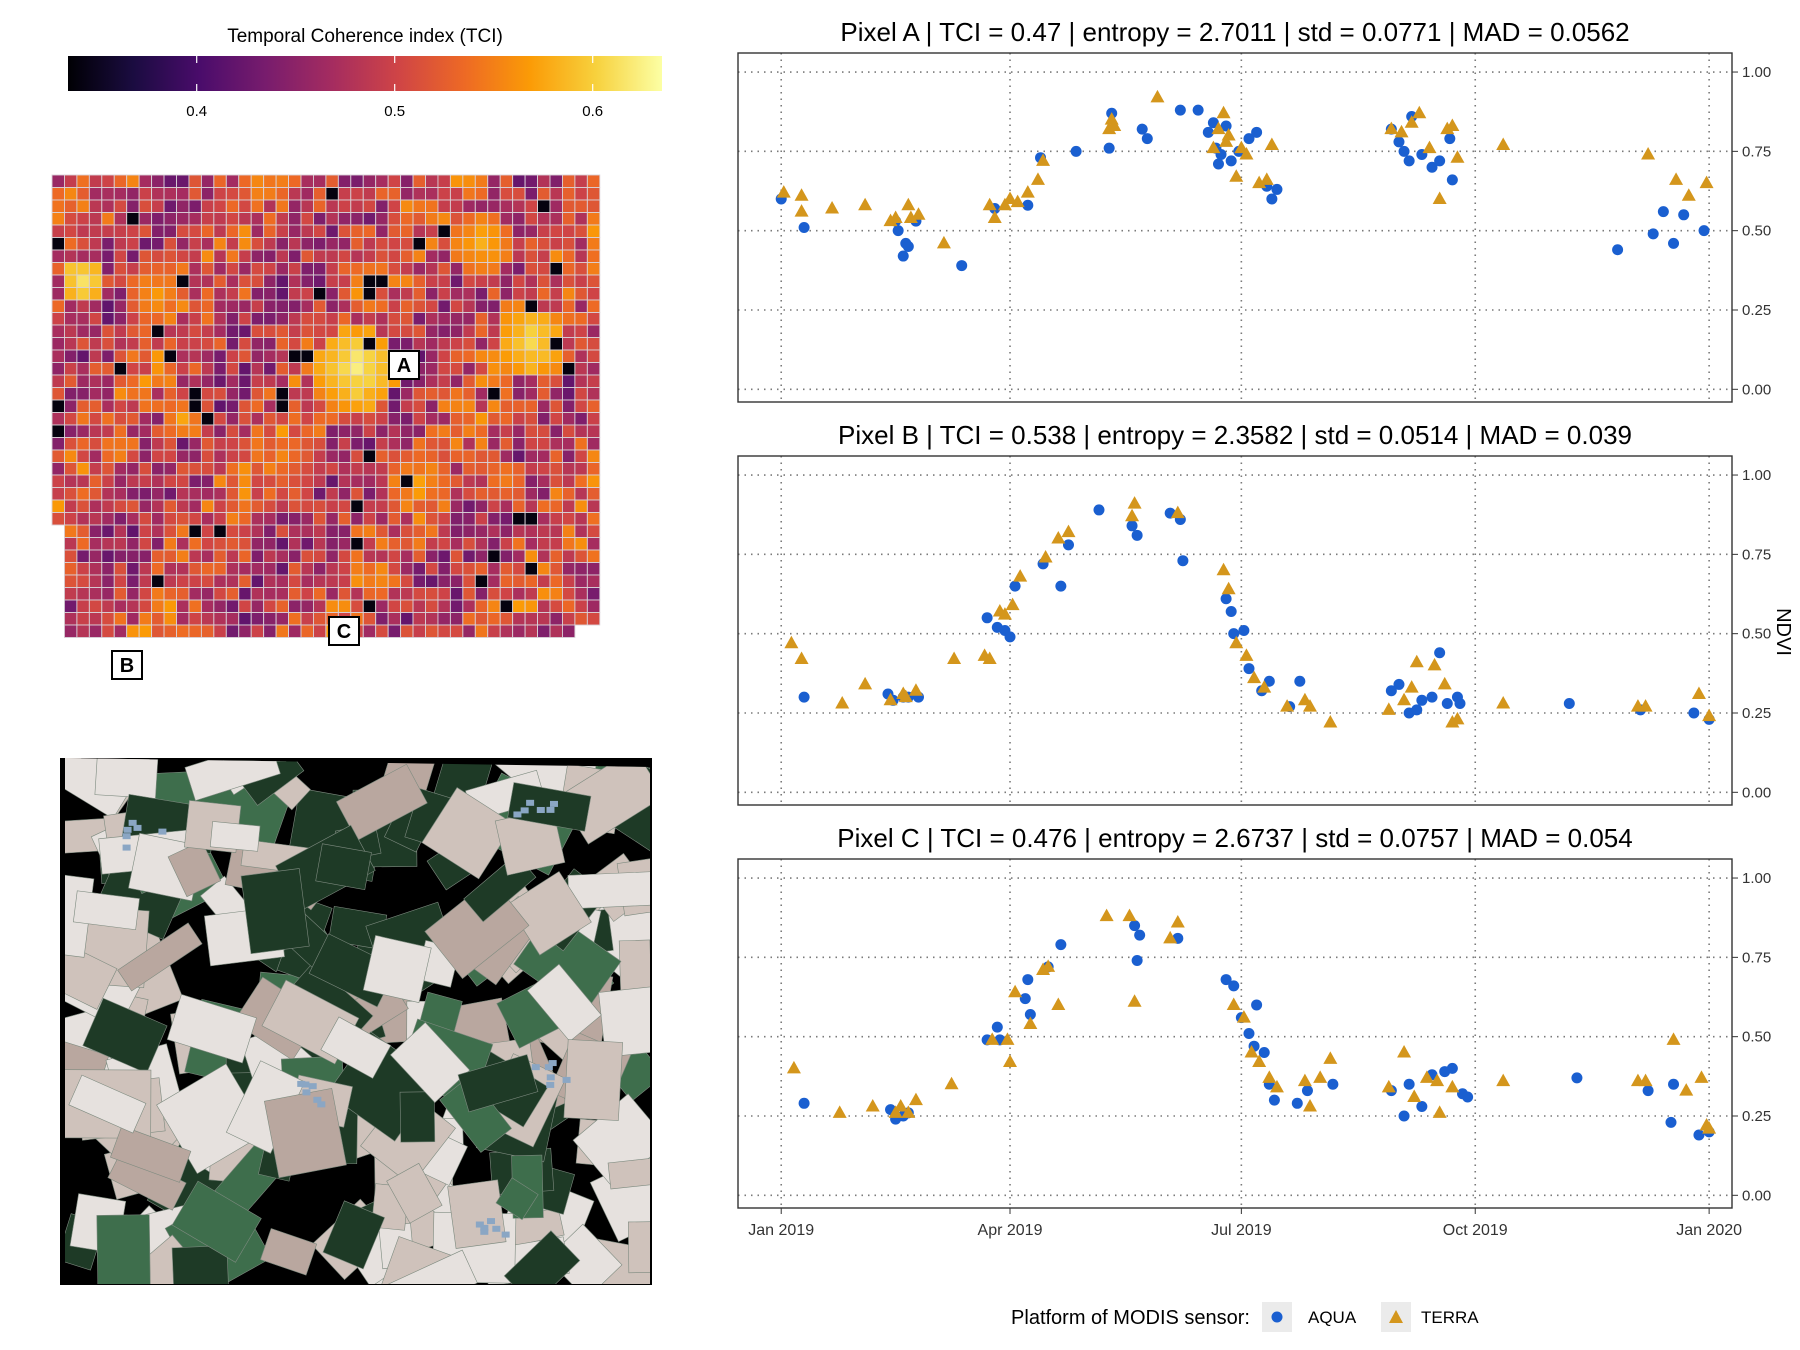  Describe the element at coordinates (1241, 1230) in the screenshot. I see `x-tick-label: Jul 2019` at that location.